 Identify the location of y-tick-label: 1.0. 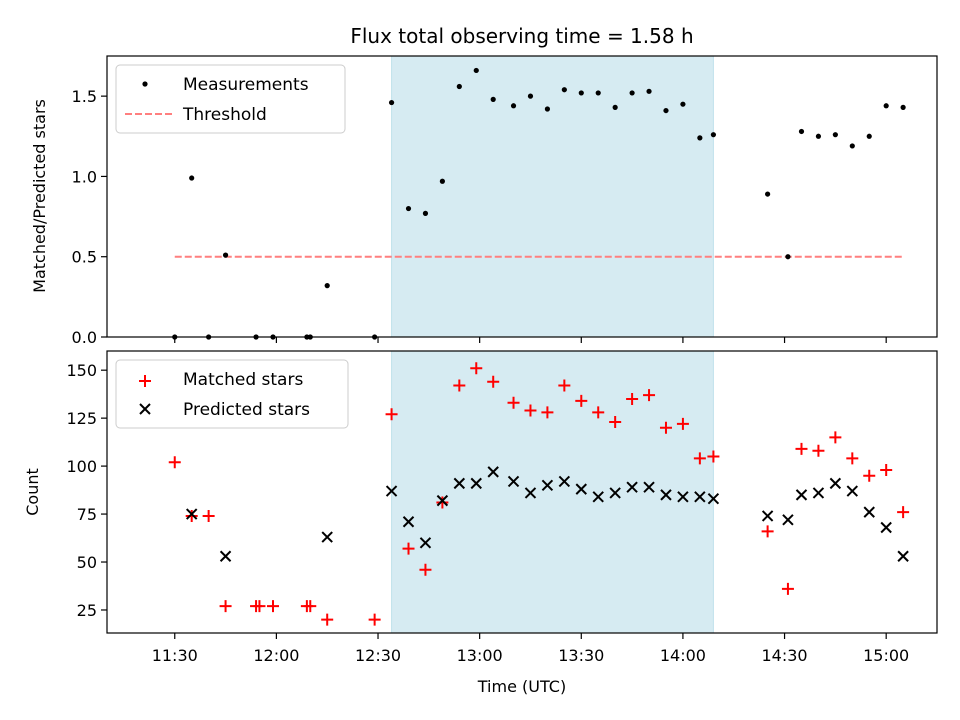
(84, 176).